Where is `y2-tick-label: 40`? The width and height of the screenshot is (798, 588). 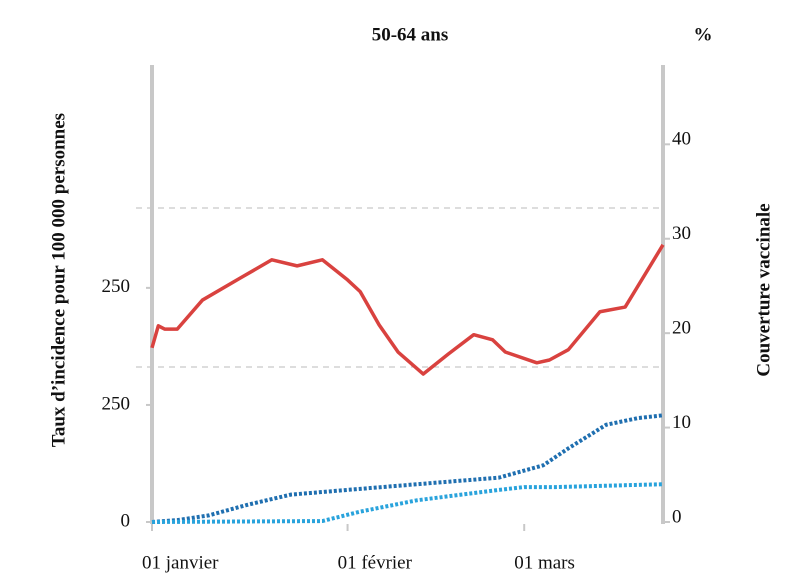
y2-tick-label: 40 is located at coordinates (681, 139).